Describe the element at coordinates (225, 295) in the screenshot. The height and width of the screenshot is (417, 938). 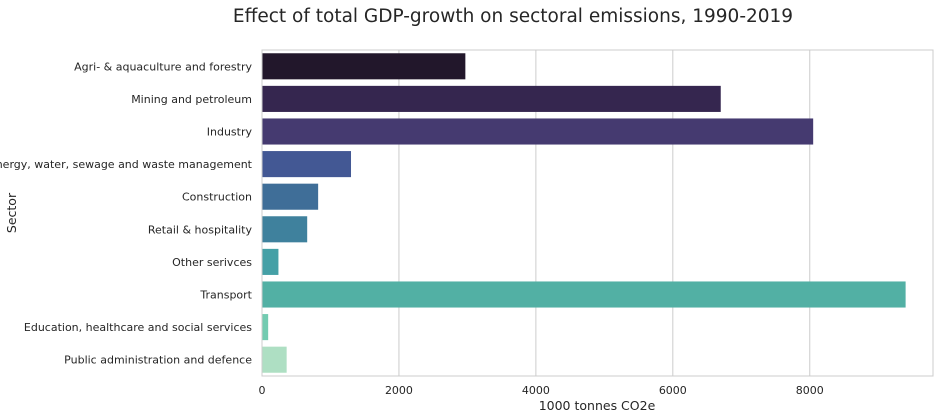
I see `y-tick-label: Transport` at that location.